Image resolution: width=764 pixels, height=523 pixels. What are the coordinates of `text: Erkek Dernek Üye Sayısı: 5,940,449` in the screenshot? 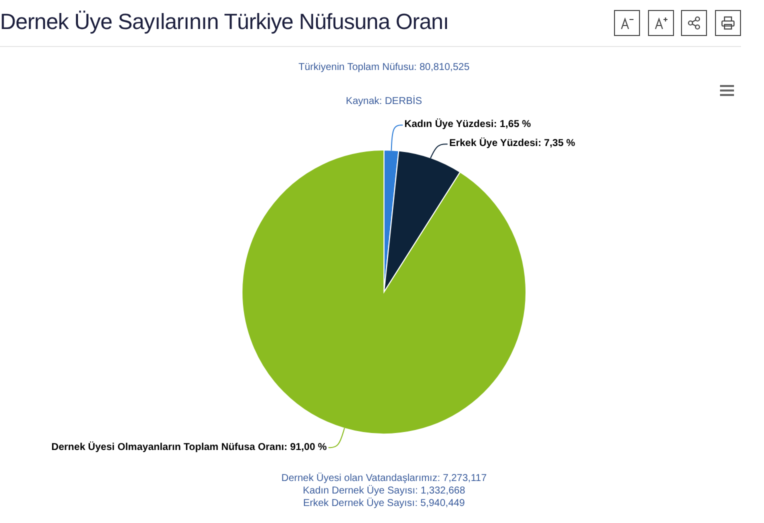 It's located at (384, 503).